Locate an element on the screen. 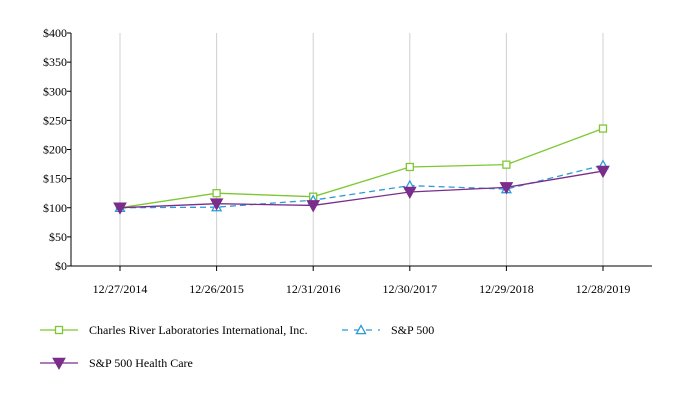 Image resolution: width=684 pixels, height=400 pixels. legend-item: S&P 500 Health Care is located at coordinates (116, 363).